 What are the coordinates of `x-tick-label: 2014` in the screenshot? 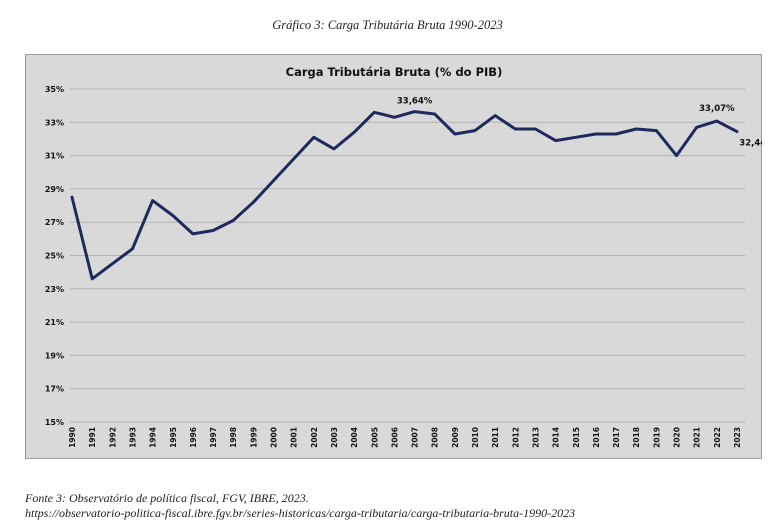 It's located at (556, 437).